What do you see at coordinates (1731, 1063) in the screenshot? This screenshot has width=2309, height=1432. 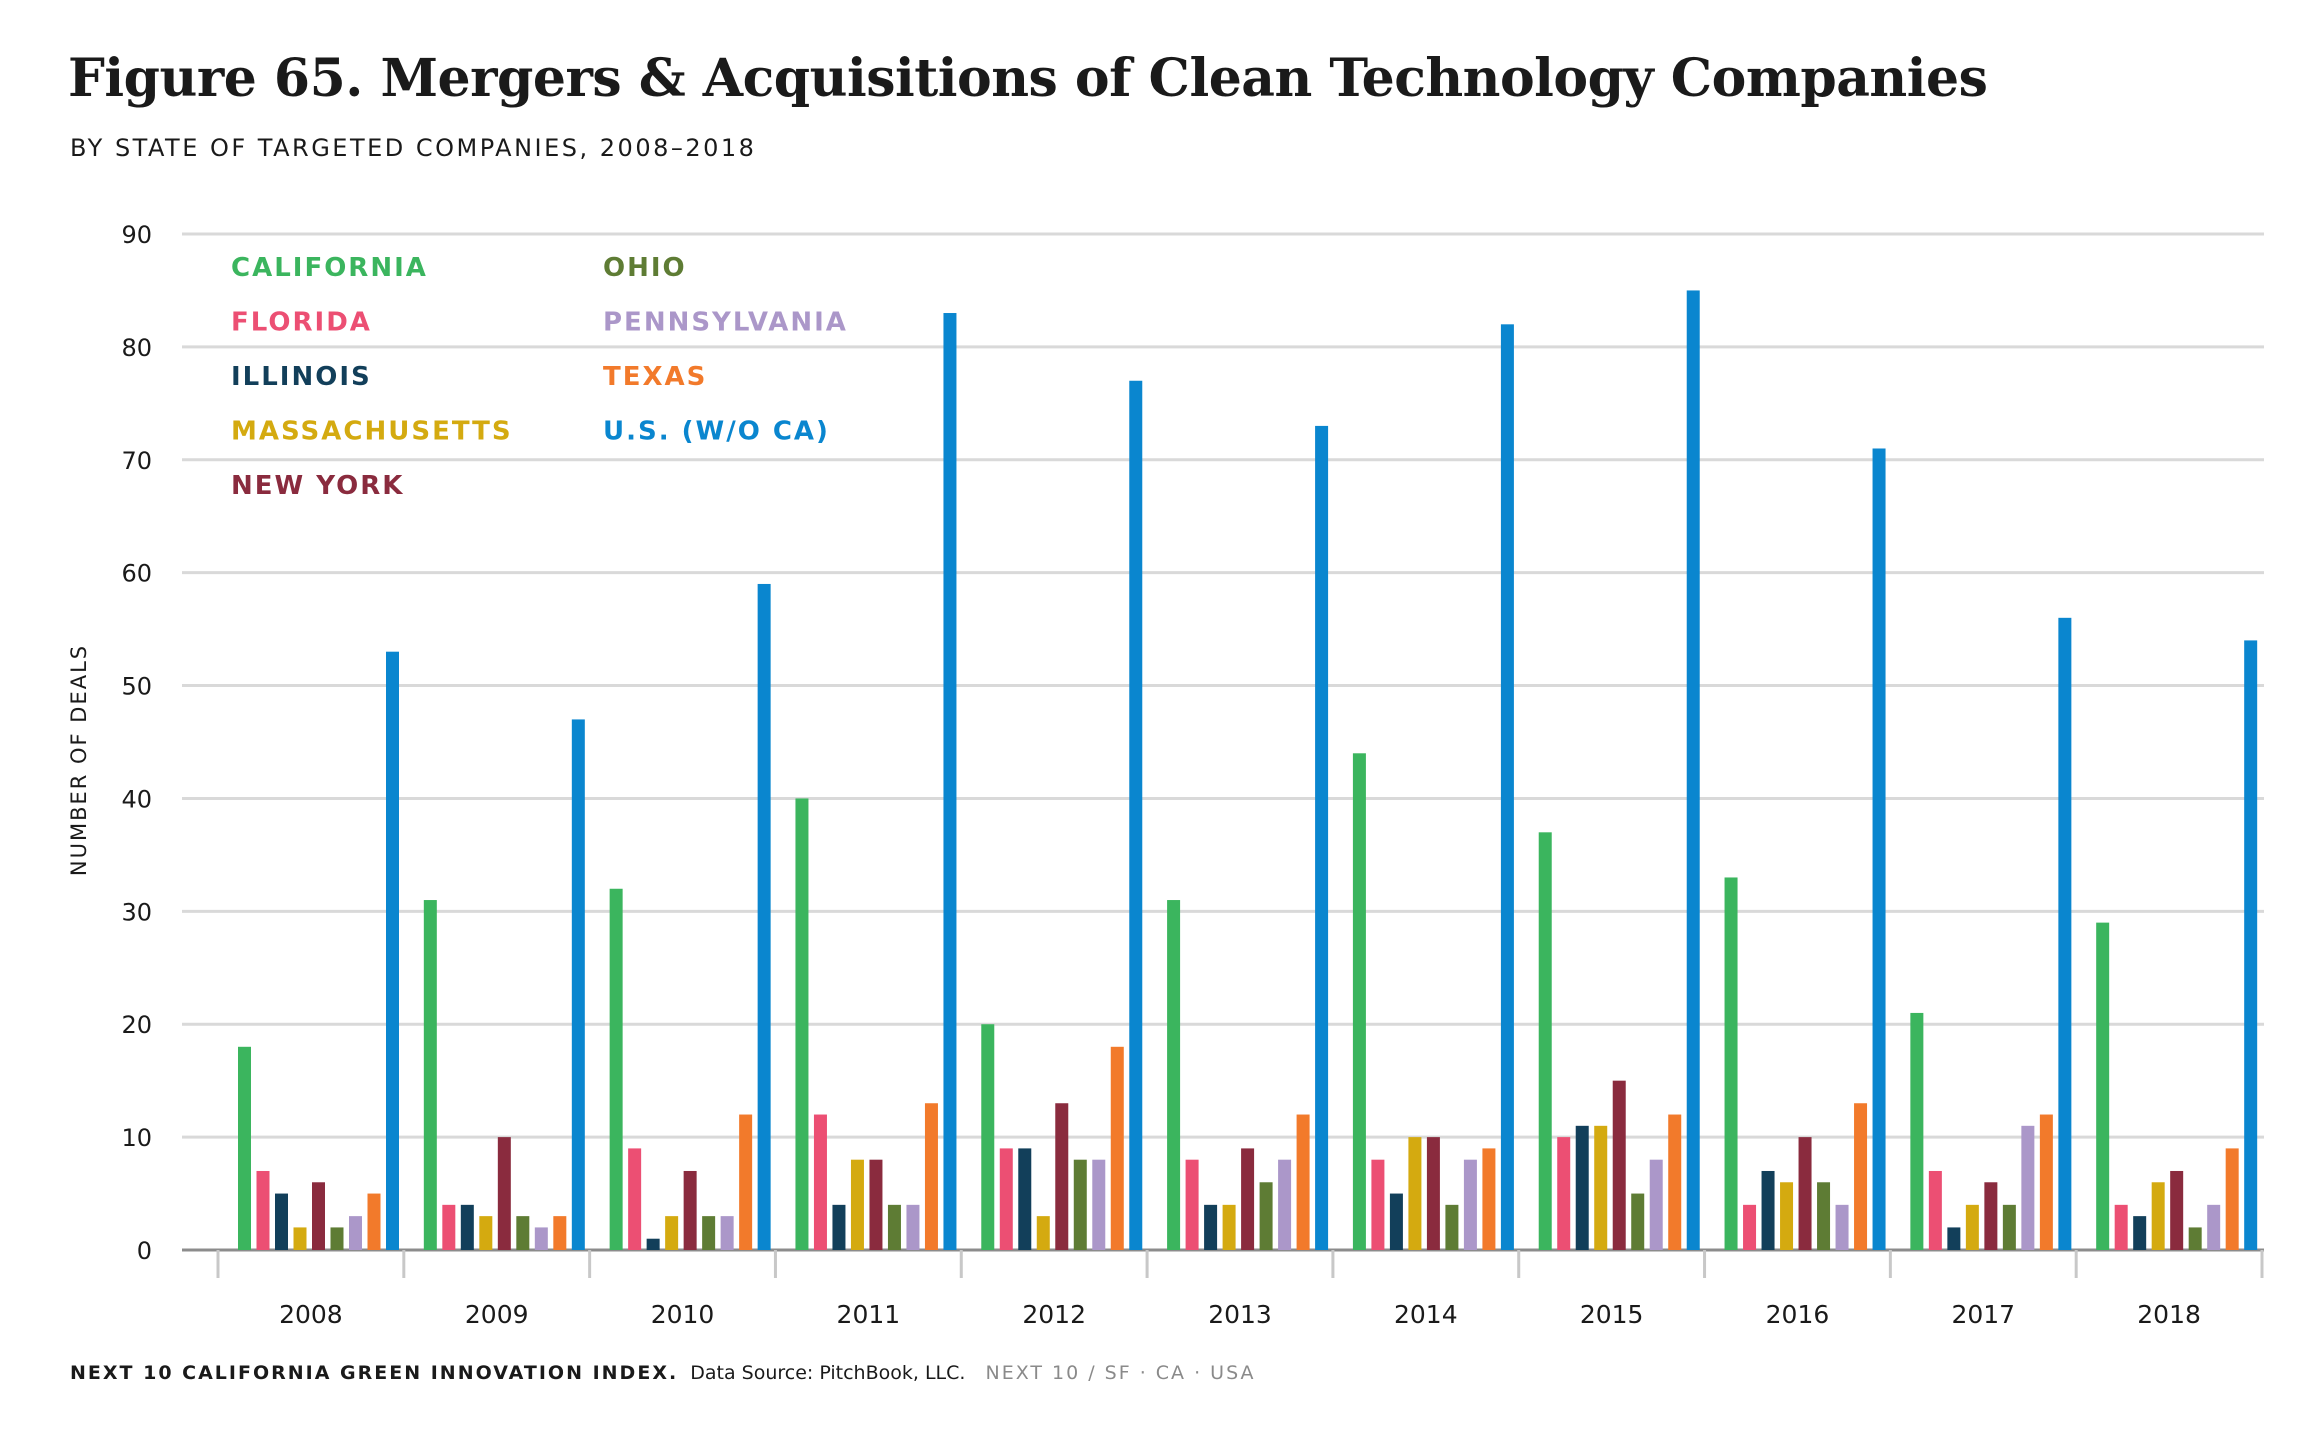 I see `bar-california-2016` at bounding box center [1731, 1063].